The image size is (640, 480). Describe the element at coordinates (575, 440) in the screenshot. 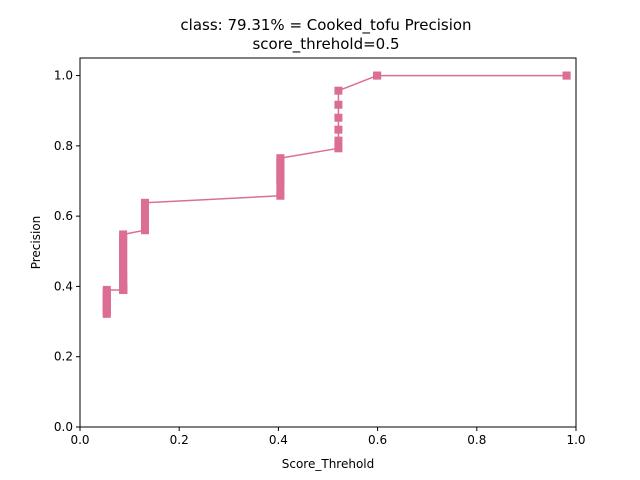

I see `x-tick-label: 1.0` at that location.